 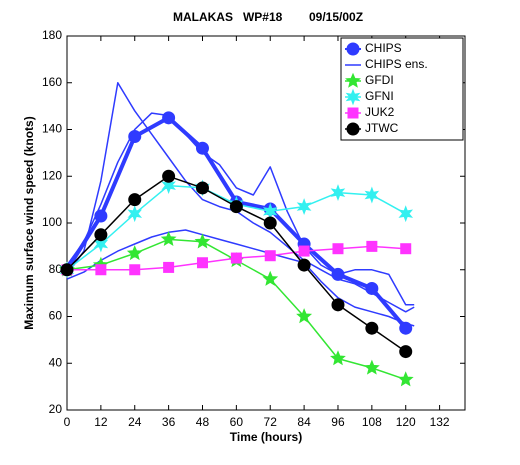 I want to click on x-tick-label: 36, so click(x=169, y=422).